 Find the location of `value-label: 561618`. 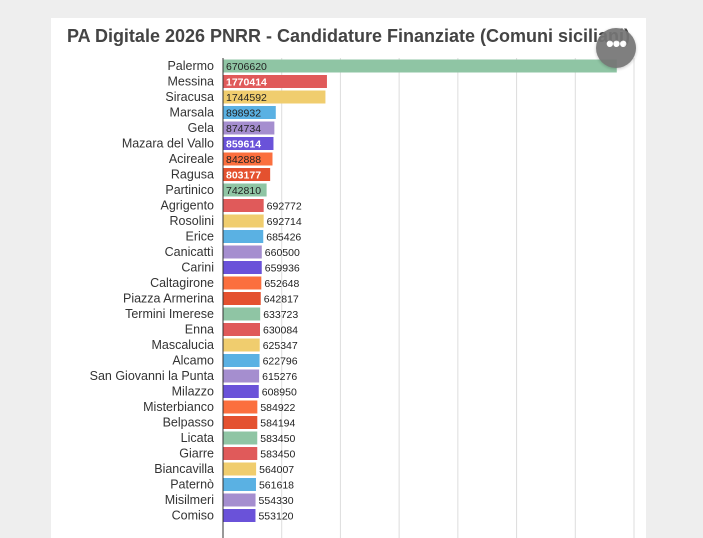

value-label: 561618 is located at coordinates (276, 486).